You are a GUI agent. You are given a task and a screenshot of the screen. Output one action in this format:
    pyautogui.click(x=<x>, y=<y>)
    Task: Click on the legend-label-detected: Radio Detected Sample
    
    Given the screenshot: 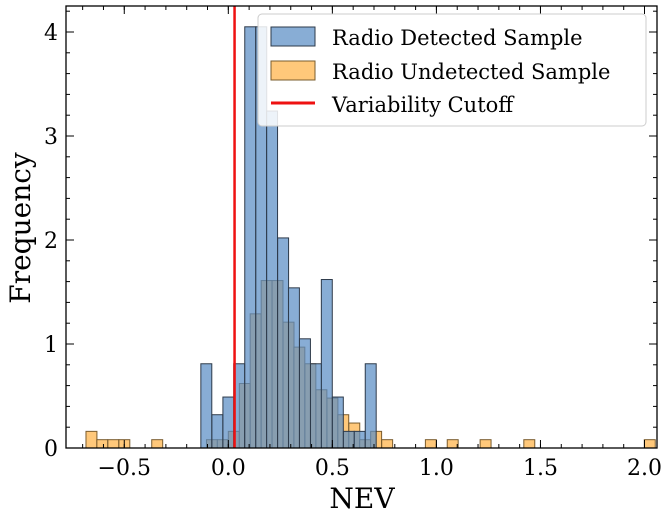 What is the action you would take?
    pyautogui.click(x=457, y=38)
    